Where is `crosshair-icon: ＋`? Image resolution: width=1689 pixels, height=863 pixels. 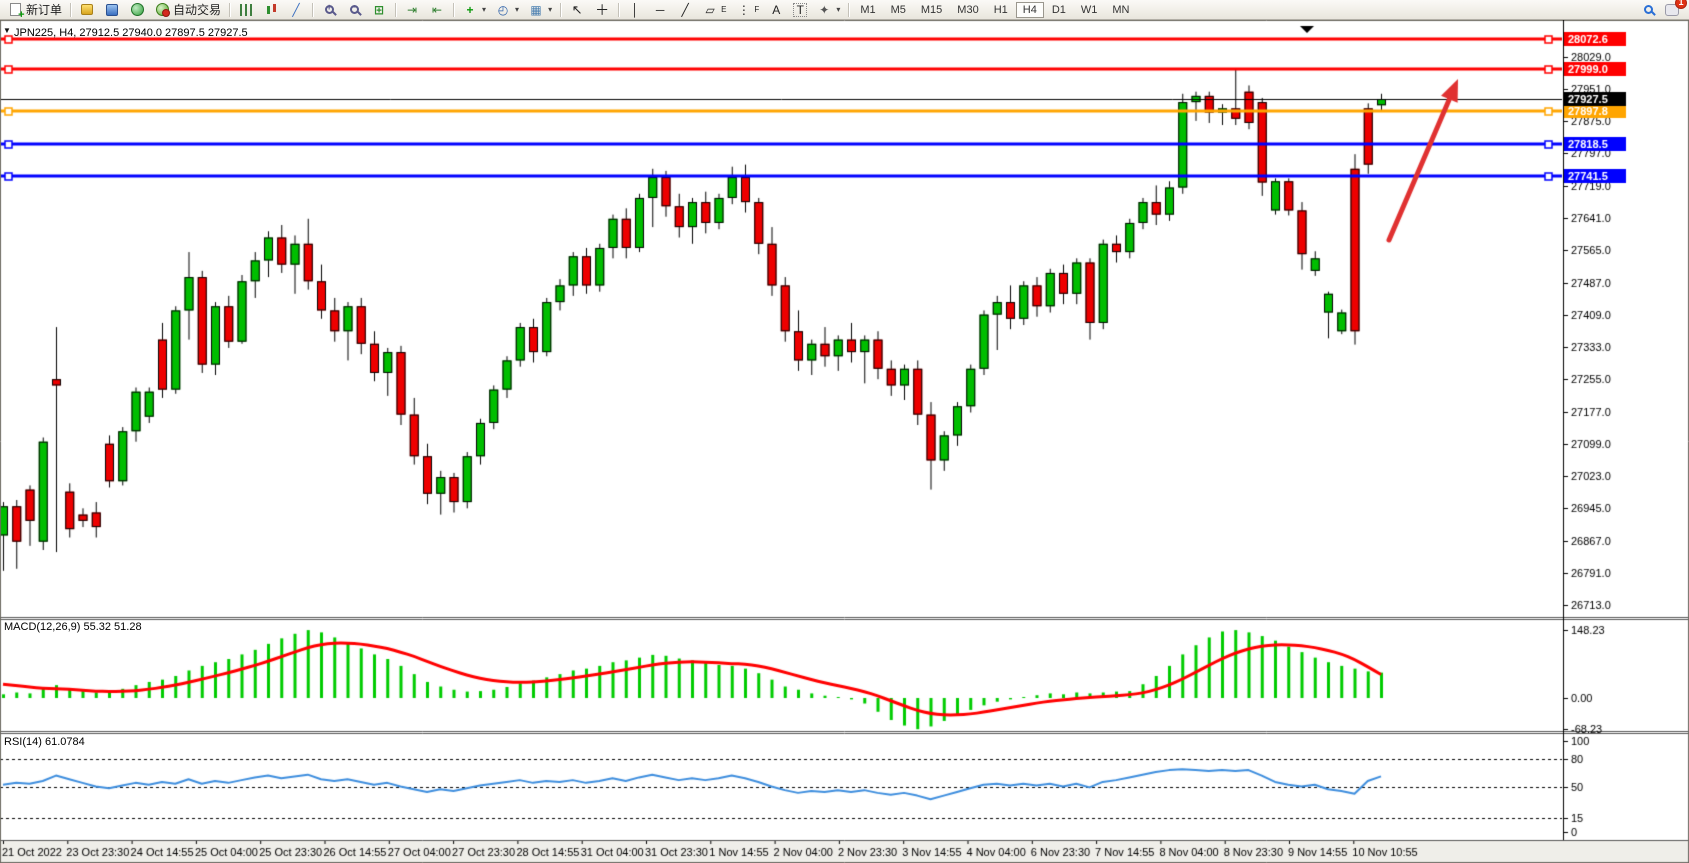
crosshair-icon: ＋ is located at coordinates (602, 9).